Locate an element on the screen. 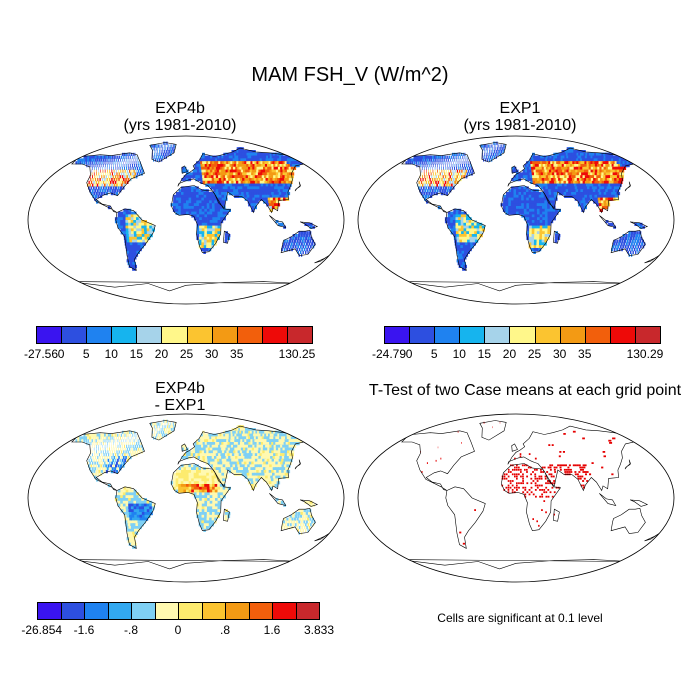  panel-1-title: EXP4b (yrs 1981-2010) is located at coordinates (180, 117).